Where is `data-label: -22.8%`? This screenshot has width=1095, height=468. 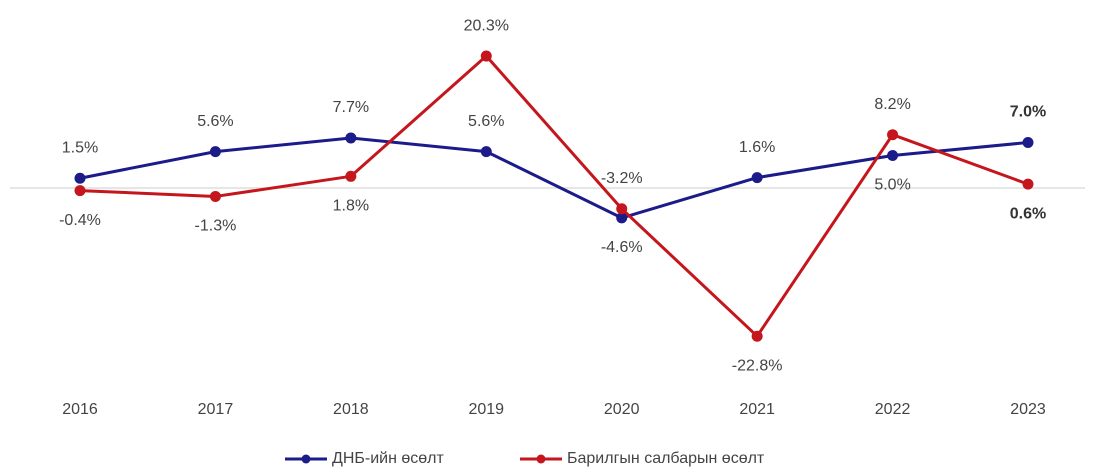 data-label: -22.8% is located at coordinates (757, 365).